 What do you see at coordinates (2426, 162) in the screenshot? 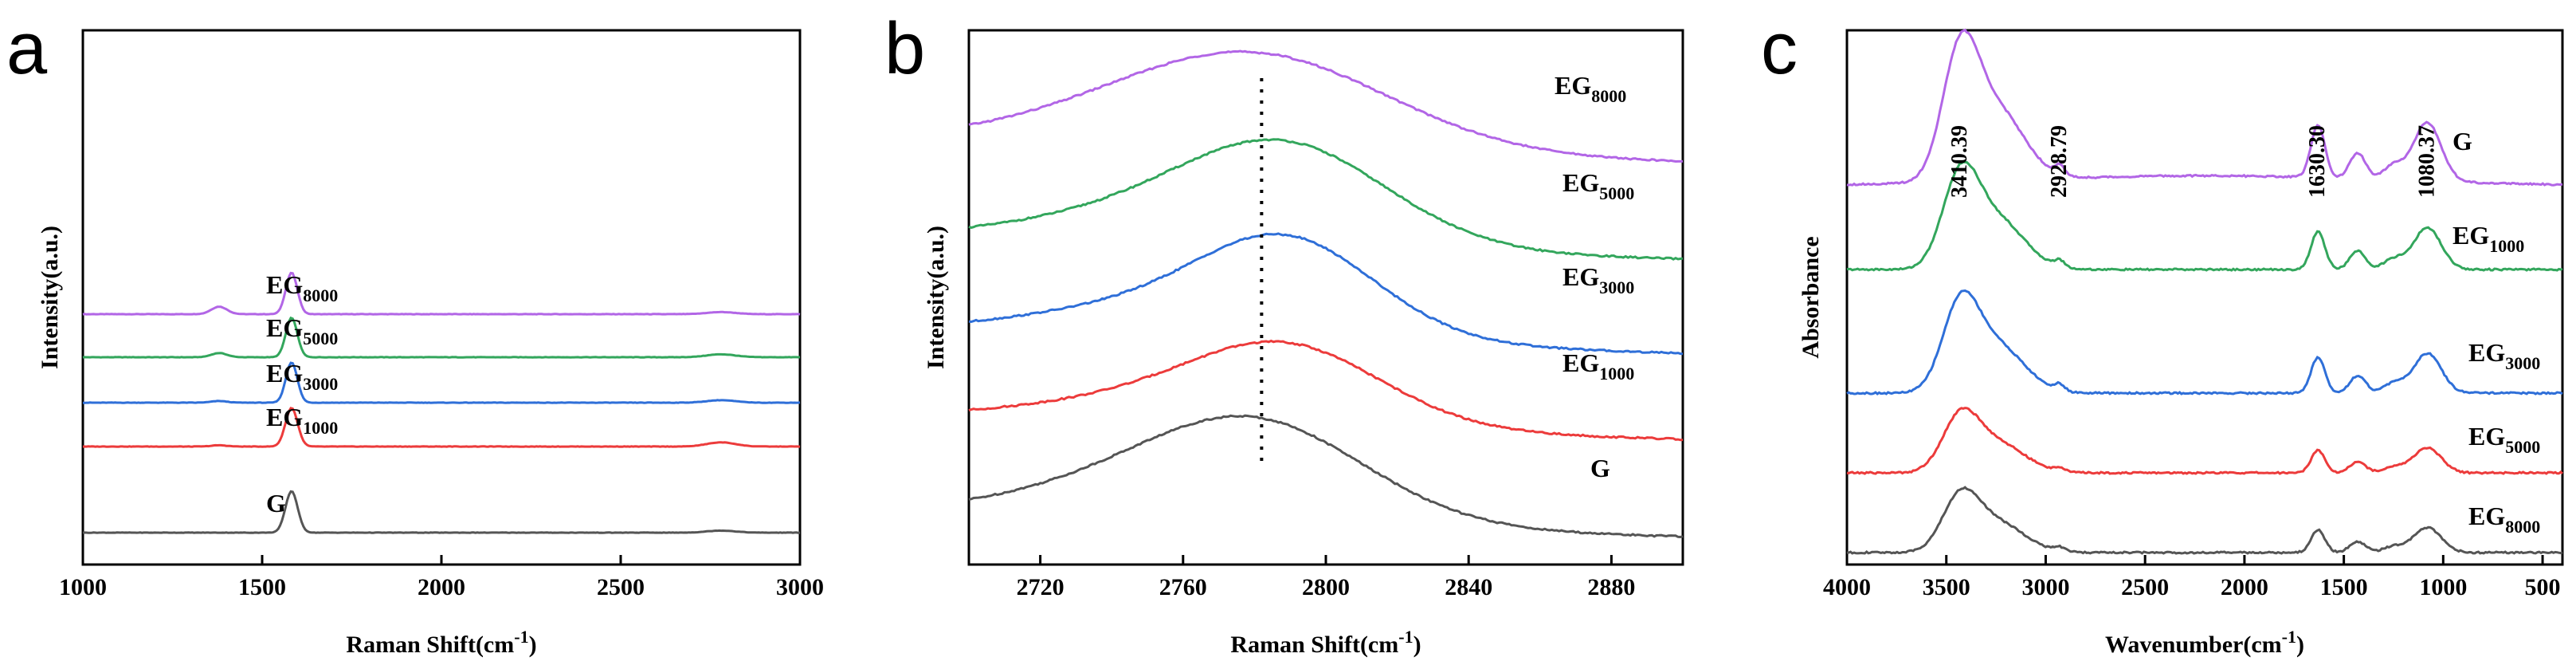
I see `peak-label-3: 1080.37` at bounding box center [2426, 162].